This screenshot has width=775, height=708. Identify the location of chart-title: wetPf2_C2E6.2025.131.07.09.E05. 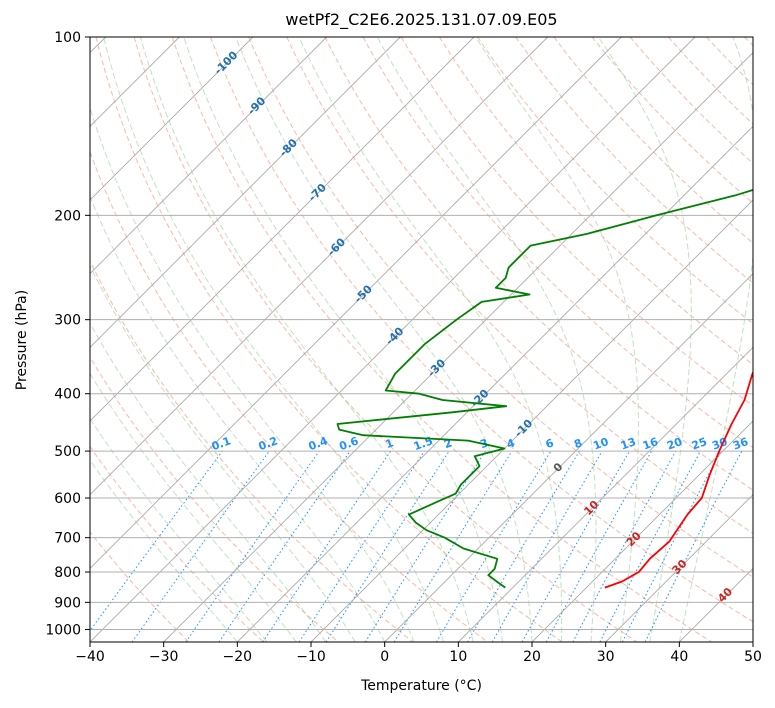
(421, 19).